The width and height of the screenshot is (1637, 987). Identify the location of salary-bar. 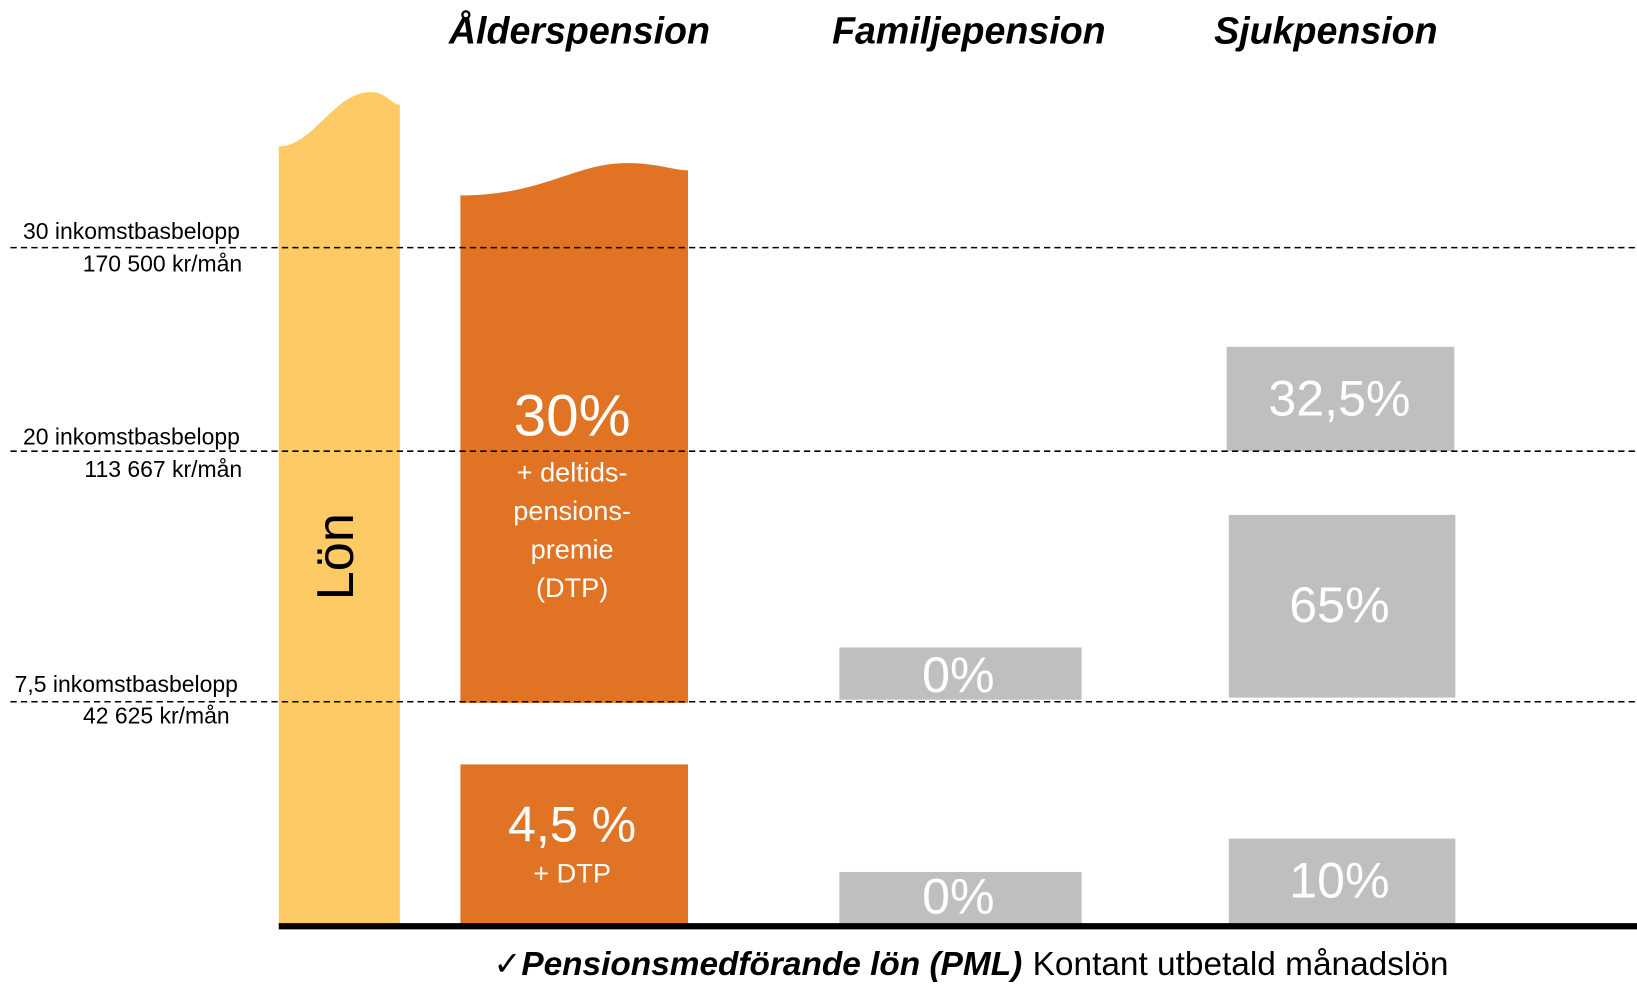
(339, 508).